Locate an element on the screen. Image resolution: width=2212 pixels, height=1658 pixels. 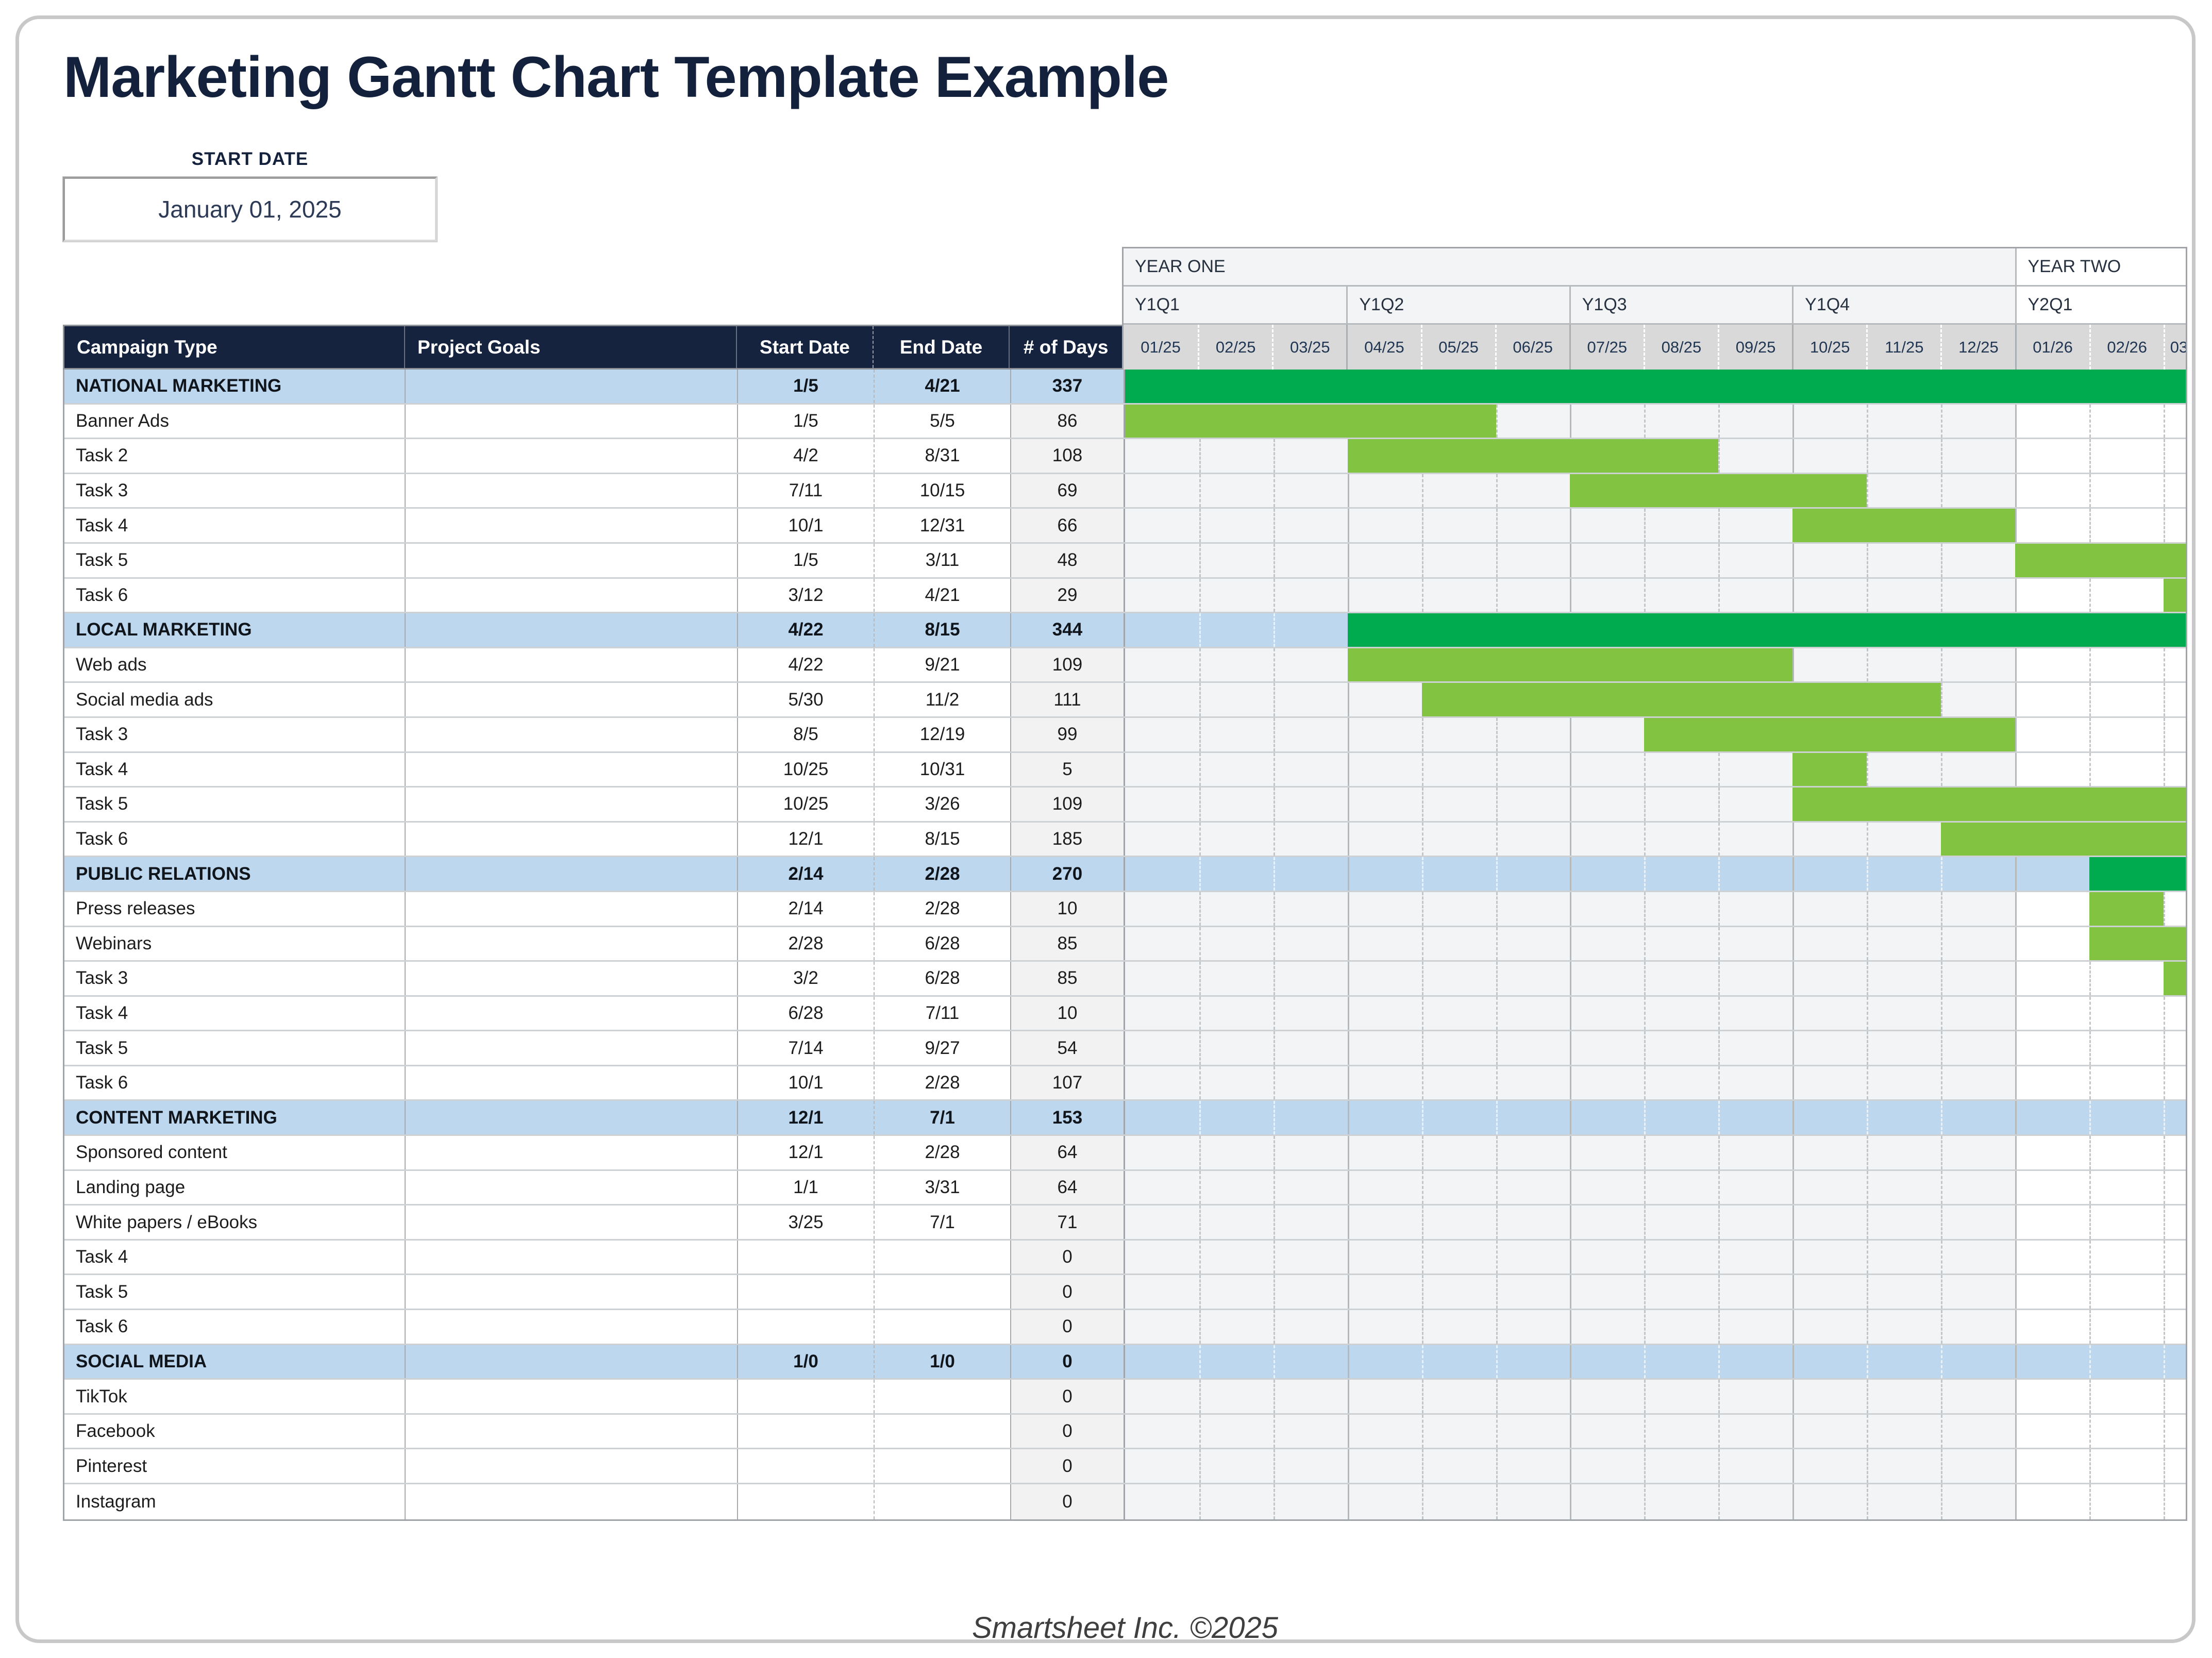
end-date-cell: 1/0 is located at coordinates (942, 1362).